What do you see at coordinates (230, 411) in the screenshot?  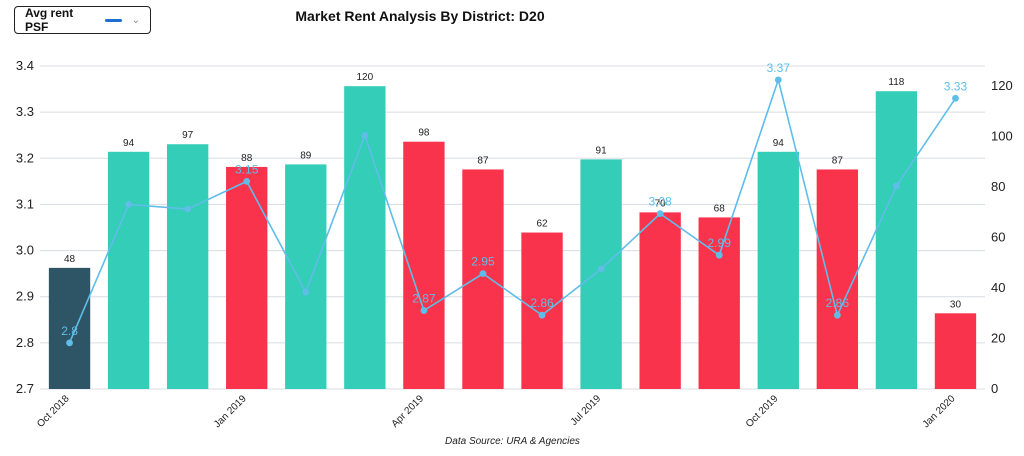 I see `x-tick-label: Jan 2019` at bounding box center [230, 411].